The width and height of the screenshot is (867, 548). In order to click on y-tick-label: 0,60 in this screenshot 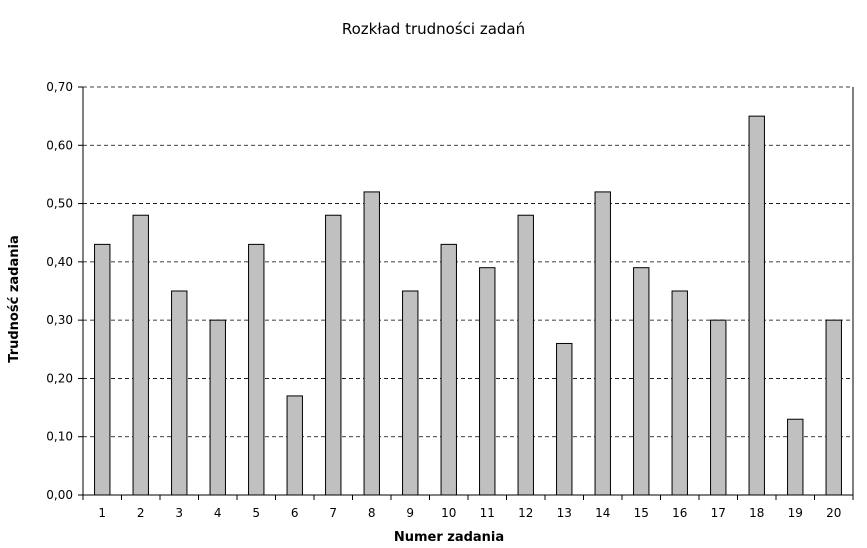, I will do `click(59, 145)`.